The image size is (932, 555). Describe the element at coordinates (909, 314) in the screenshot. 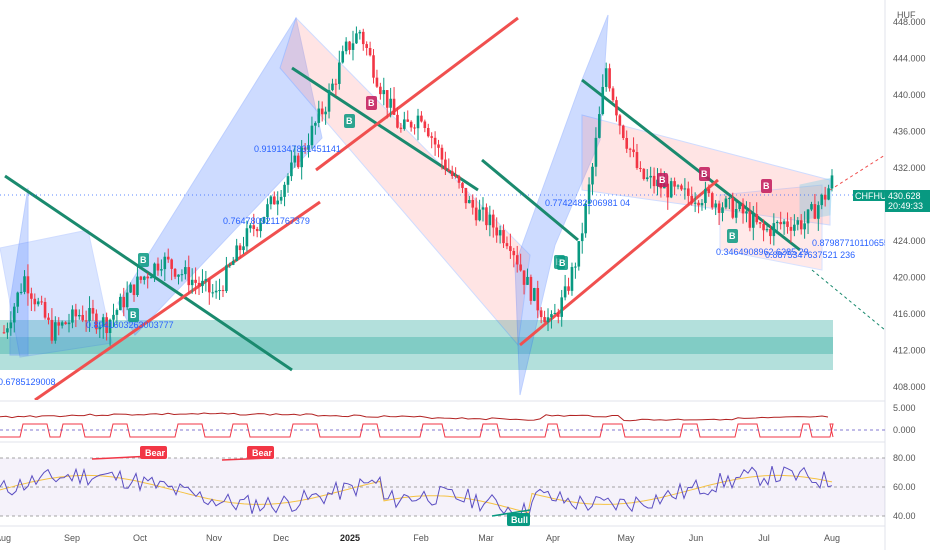

I see `price-tick: 416.000` at that location.